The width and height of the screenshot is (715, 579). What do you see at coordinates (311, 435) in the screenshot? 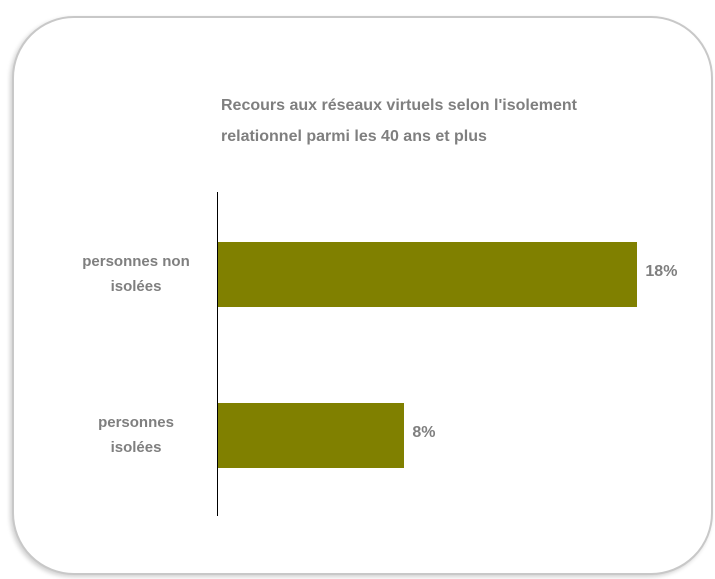
I see `bar-isolated` at bounding box center [311, 435].